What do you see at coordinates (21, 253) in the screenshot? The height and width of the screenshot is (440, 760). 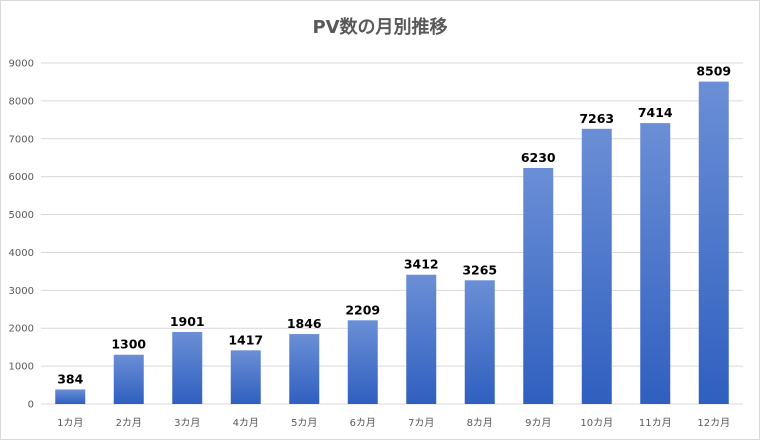 I see `y-tick-label: 4000` at bounding box center [21, 253].